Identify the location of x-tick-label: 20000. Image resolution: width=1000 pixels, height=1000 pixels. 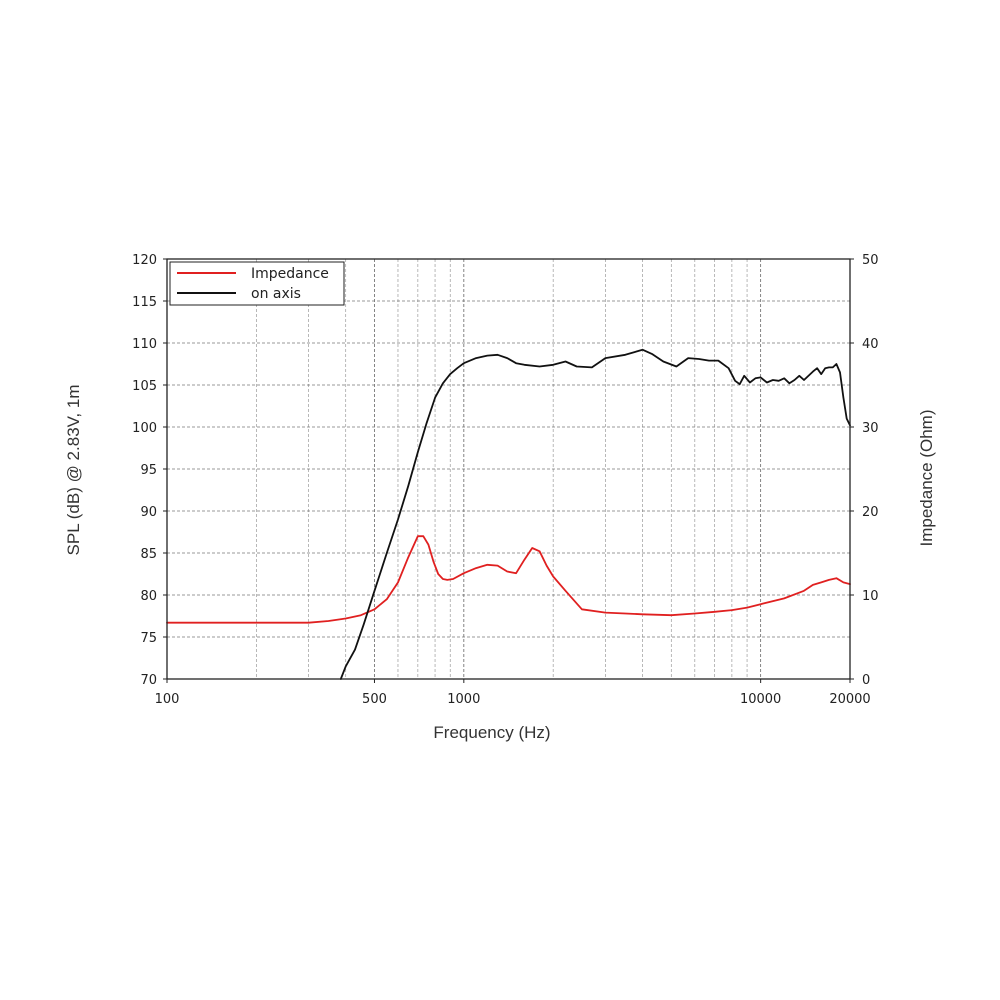
(849, 699).